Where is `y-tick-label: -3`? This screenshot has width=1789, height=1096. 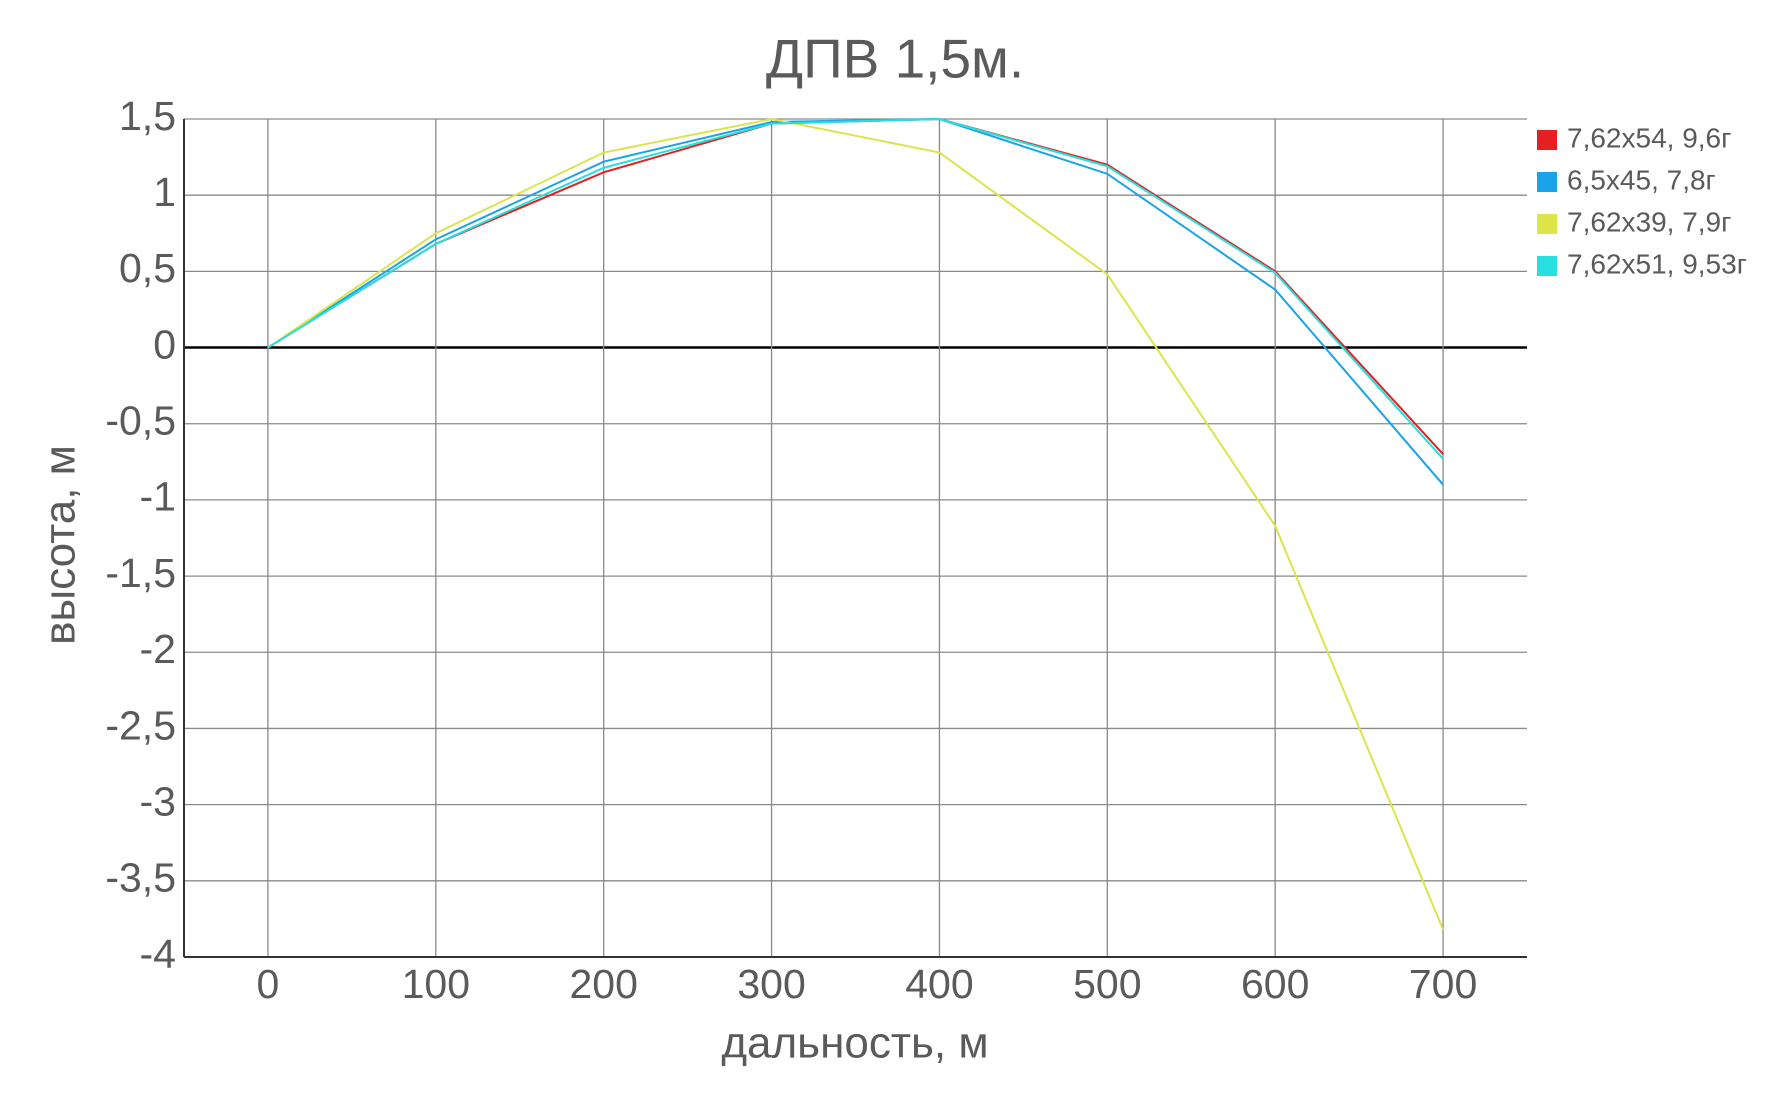 y-tick-label: -3 is located at coordinates (158, 801).